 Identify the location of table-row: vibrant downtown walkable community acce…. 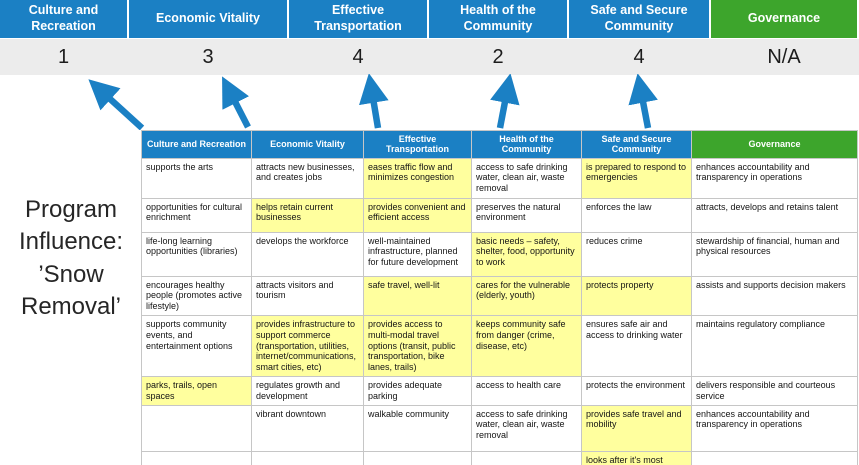
(499, 428).